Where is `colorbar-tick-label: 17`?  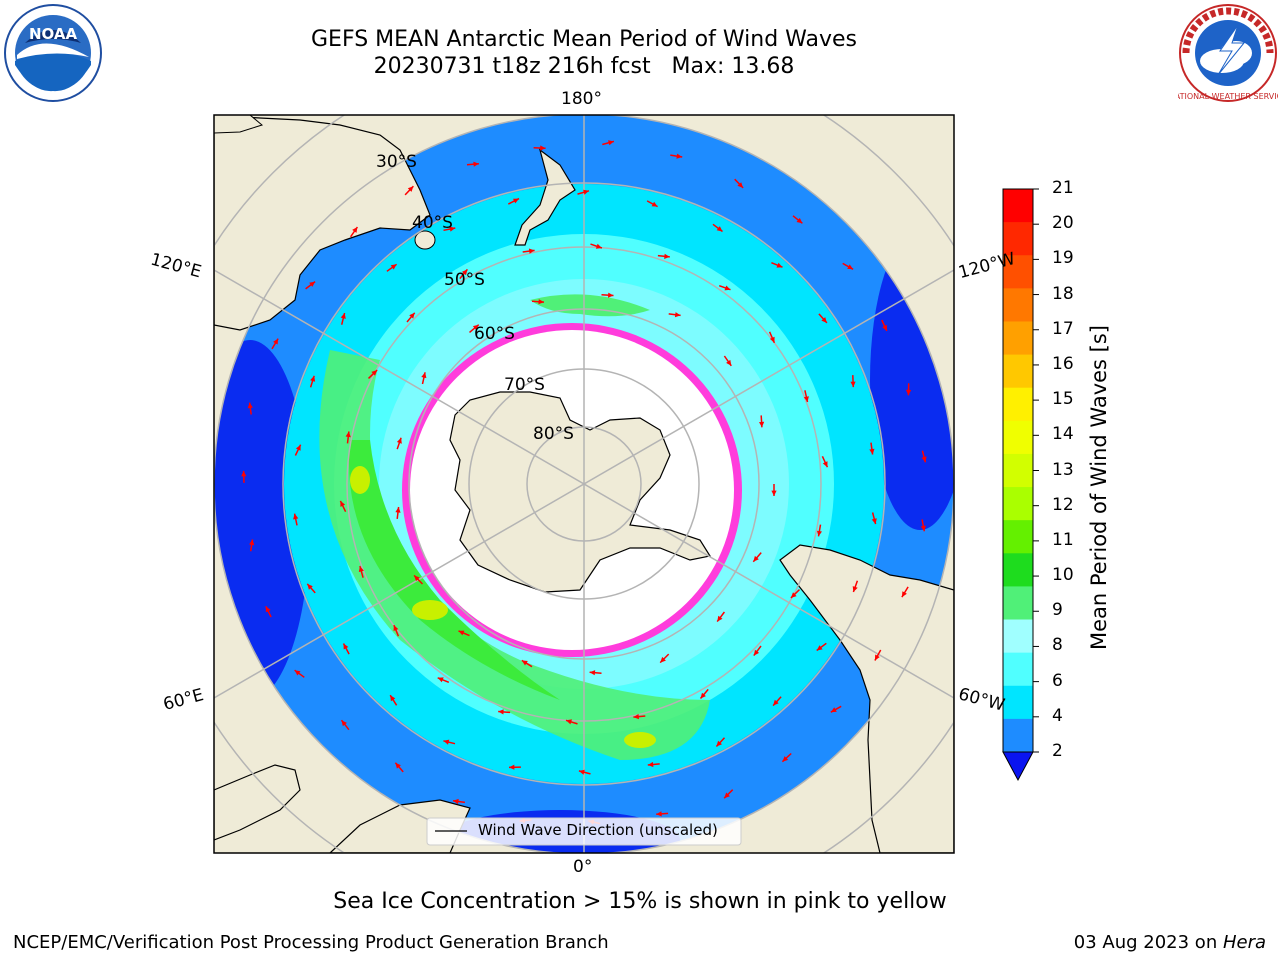 colorbar-tick-label: 17 is located at coordinates (1063, 328).